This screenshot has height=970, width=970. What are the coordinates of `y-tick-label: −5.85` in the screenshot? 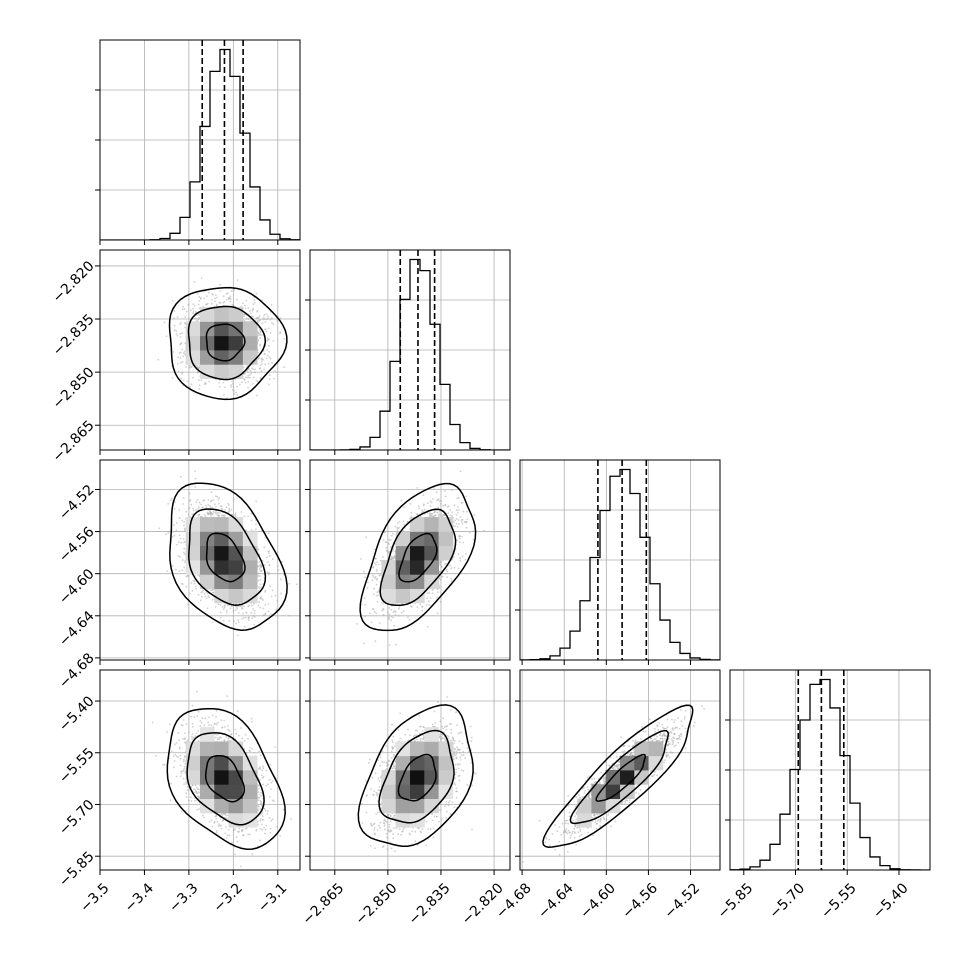 It's located at (77, 870).